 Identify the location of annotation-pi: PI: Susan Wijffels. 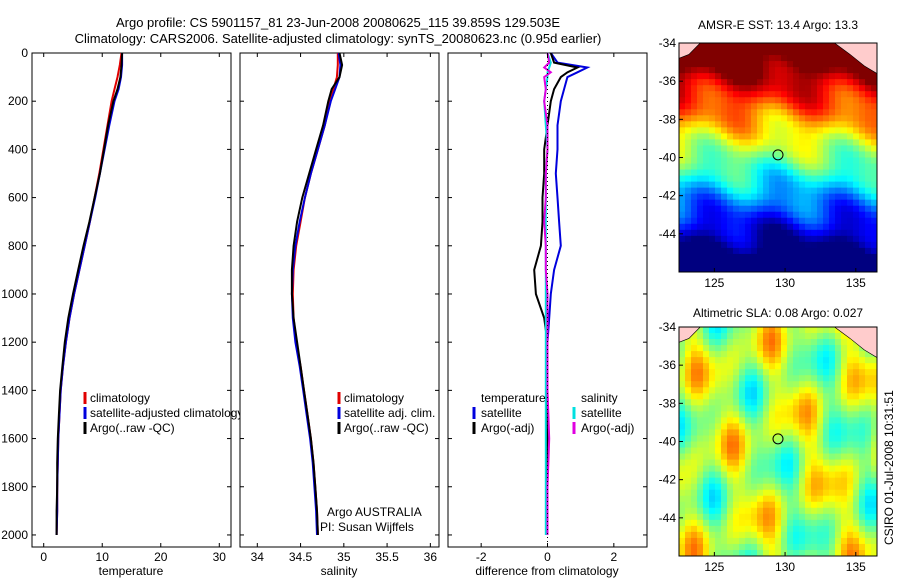
(367, 527).